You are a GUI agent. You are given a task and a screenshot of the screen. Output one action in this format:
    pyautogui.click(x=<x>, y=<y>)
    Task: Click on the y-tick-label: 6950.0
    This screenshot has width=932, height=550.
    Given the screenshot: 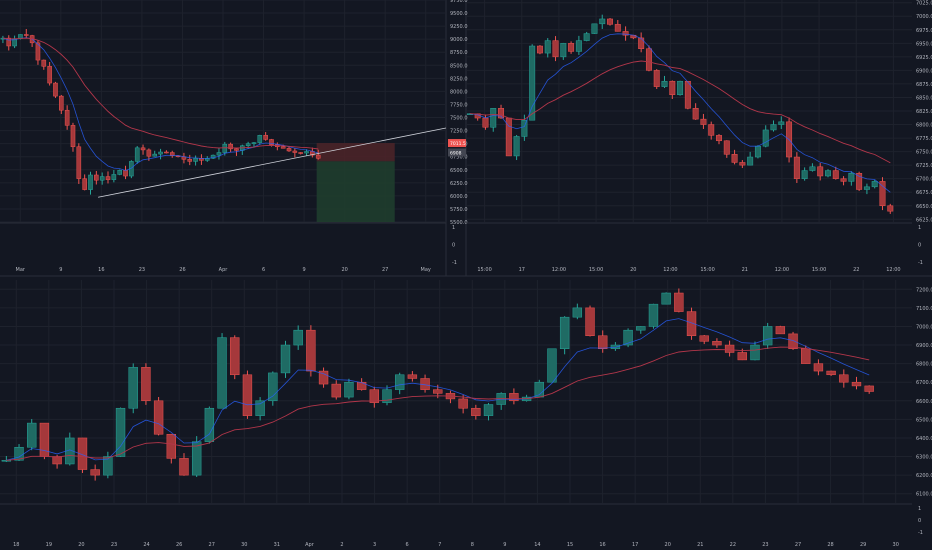 What is the action you would take?
    pyautogui.click(x=924, y=44)
    